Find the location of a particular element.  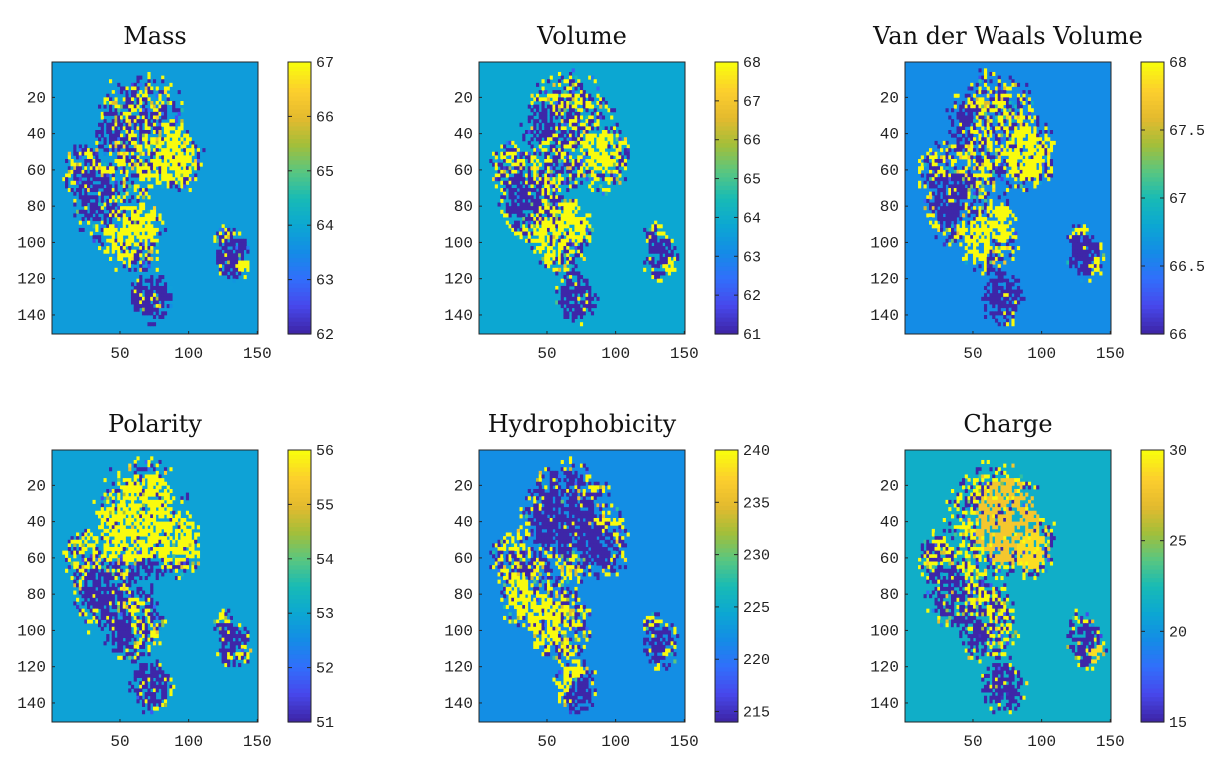

colorbar-tick-label: 67 is located at coordinates (1178, 199).